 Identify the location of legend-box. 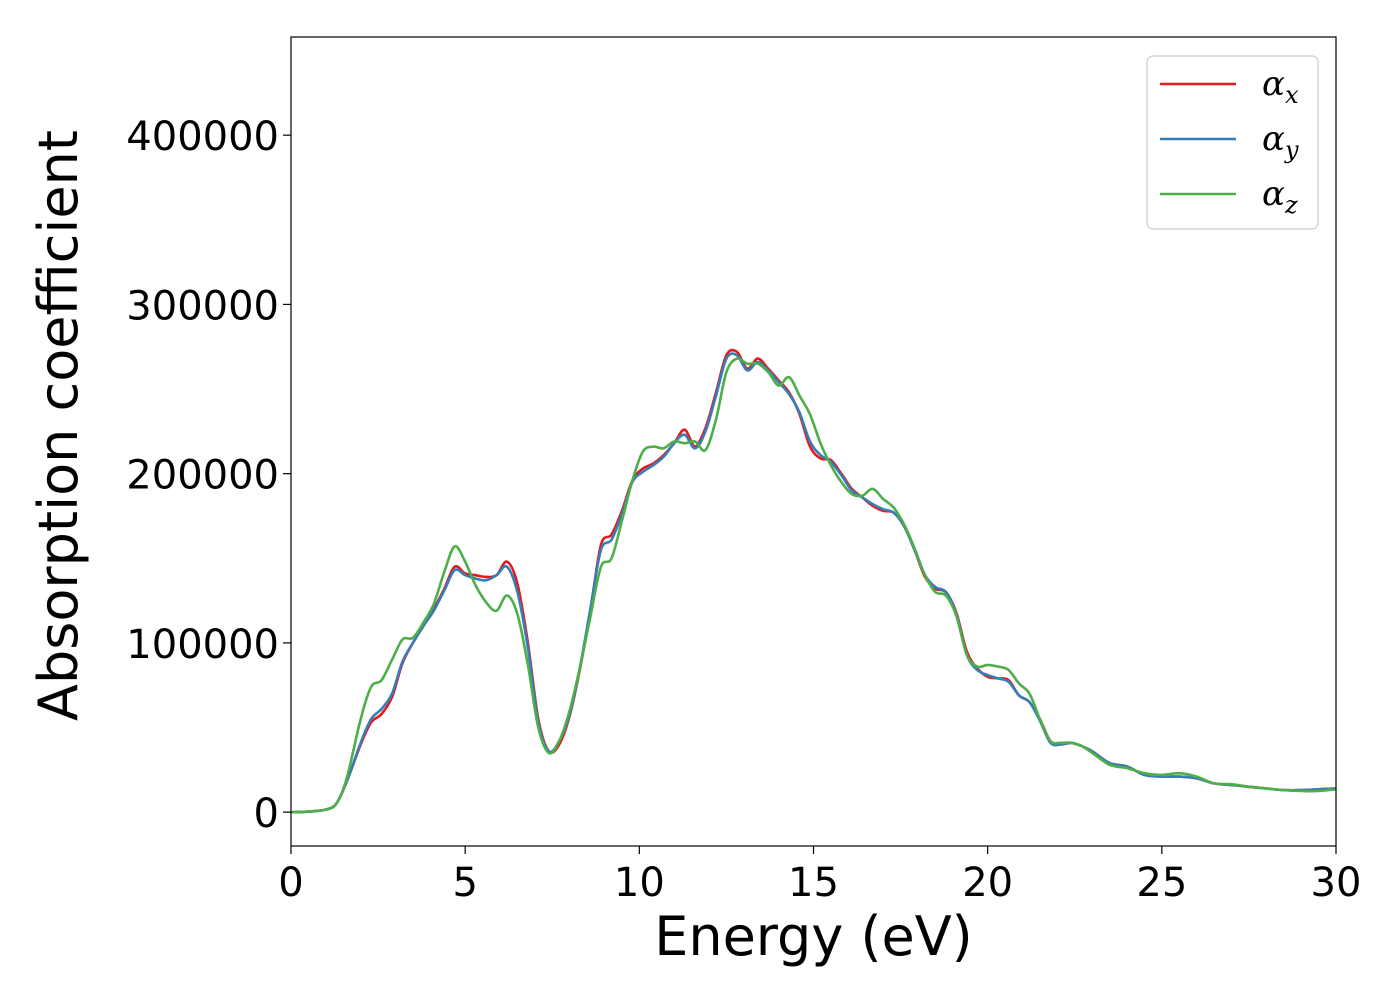
(1232, 142).